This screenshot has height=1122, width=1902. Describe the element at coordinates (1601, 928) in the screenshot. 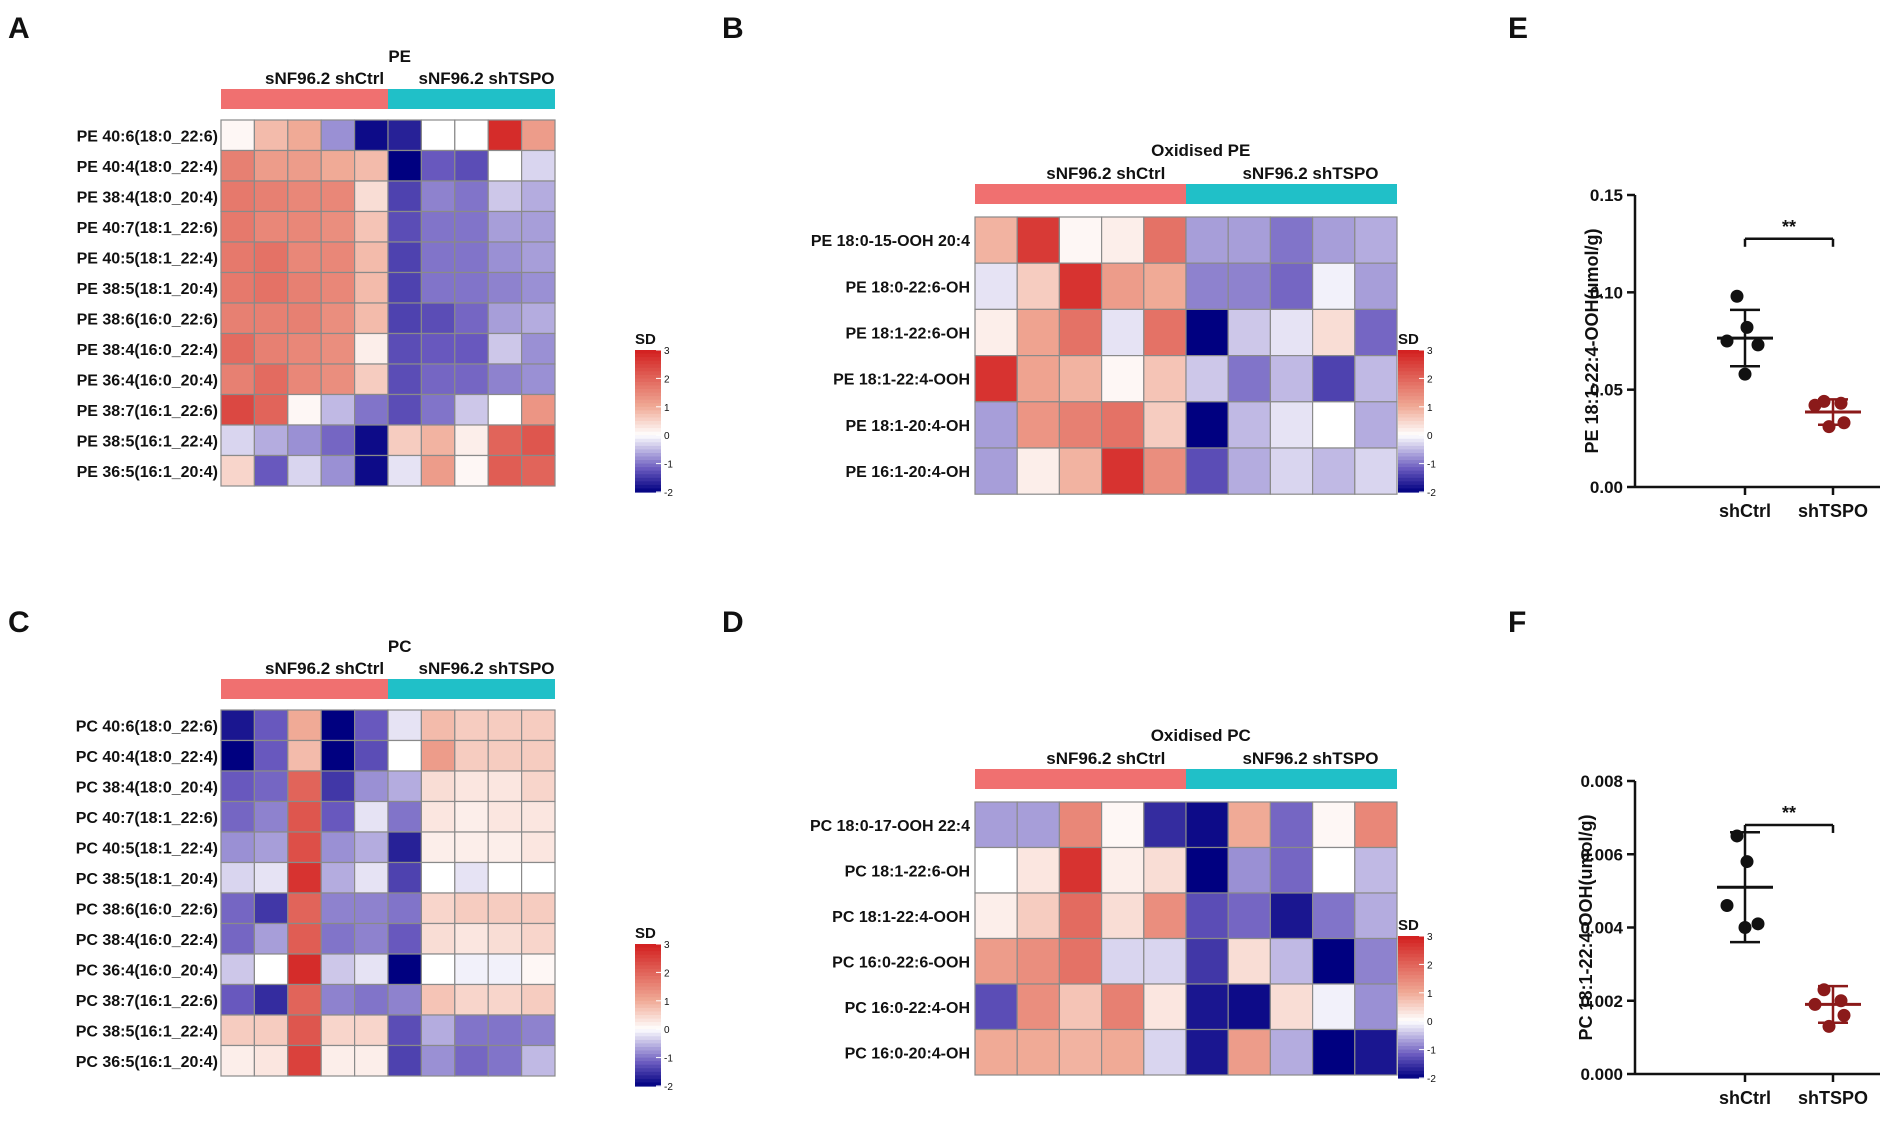

I see `y-tick-label: 0.004` at that location.